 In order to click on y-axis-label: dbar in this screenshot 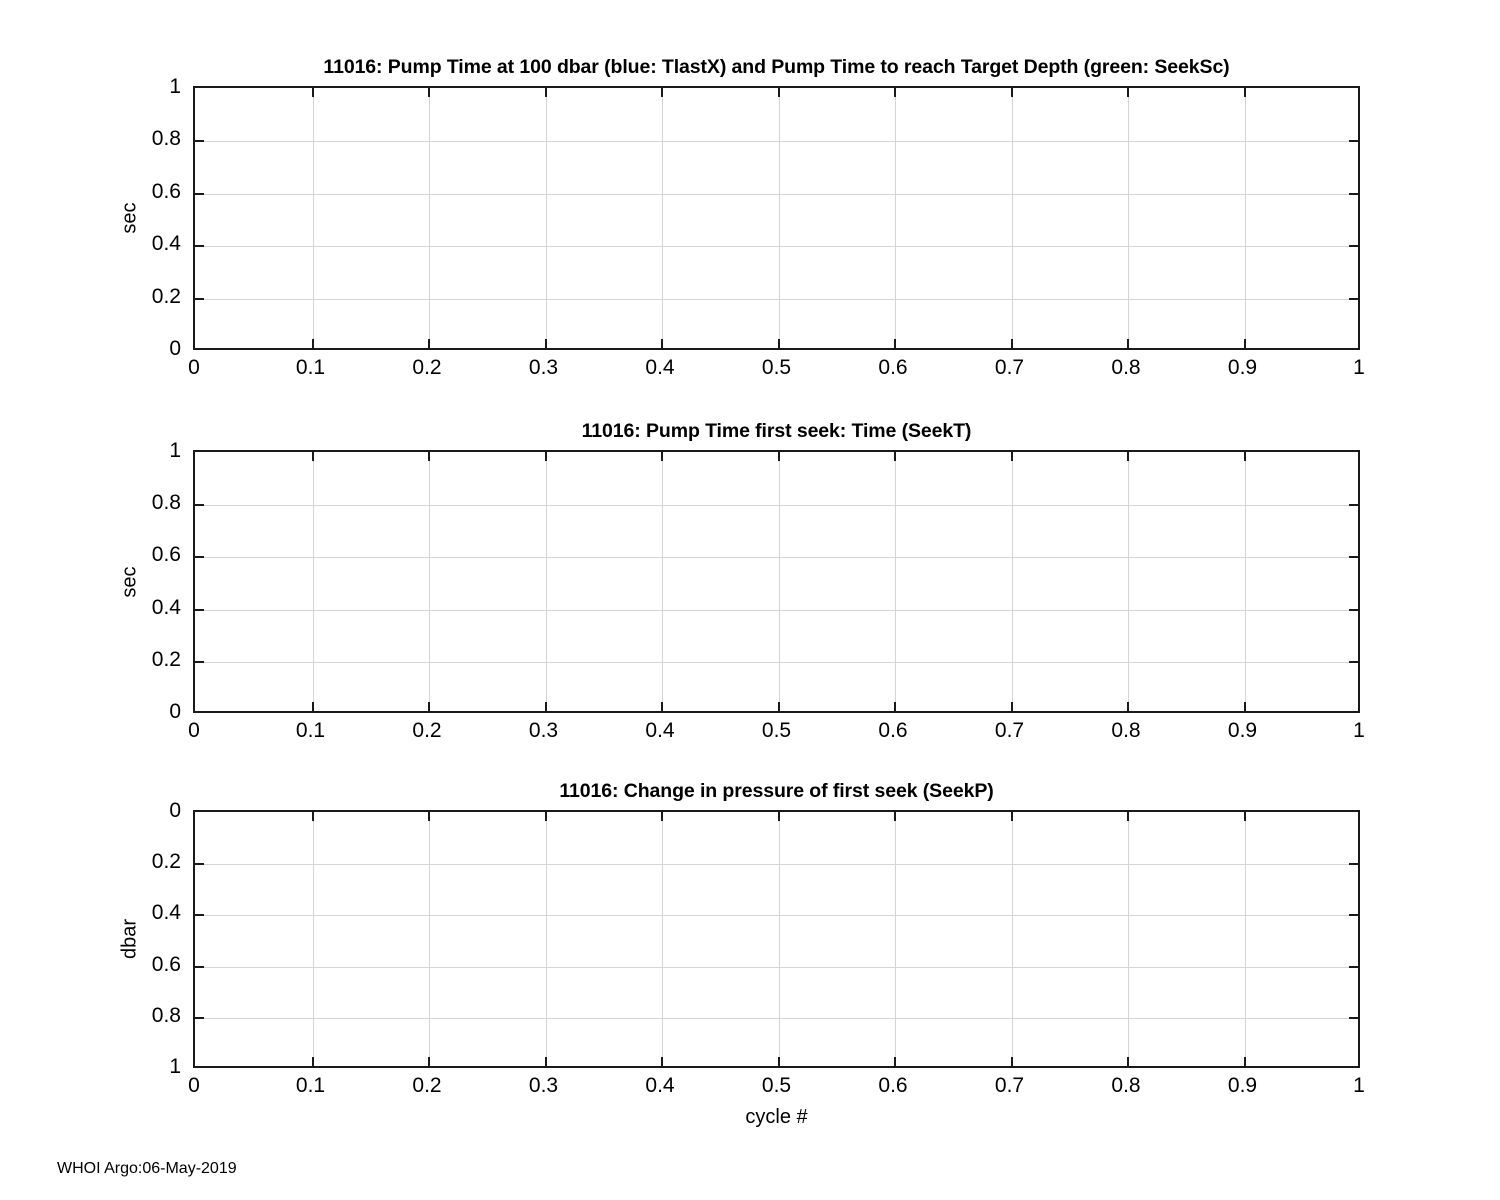, I will do `click(129, 939)`.